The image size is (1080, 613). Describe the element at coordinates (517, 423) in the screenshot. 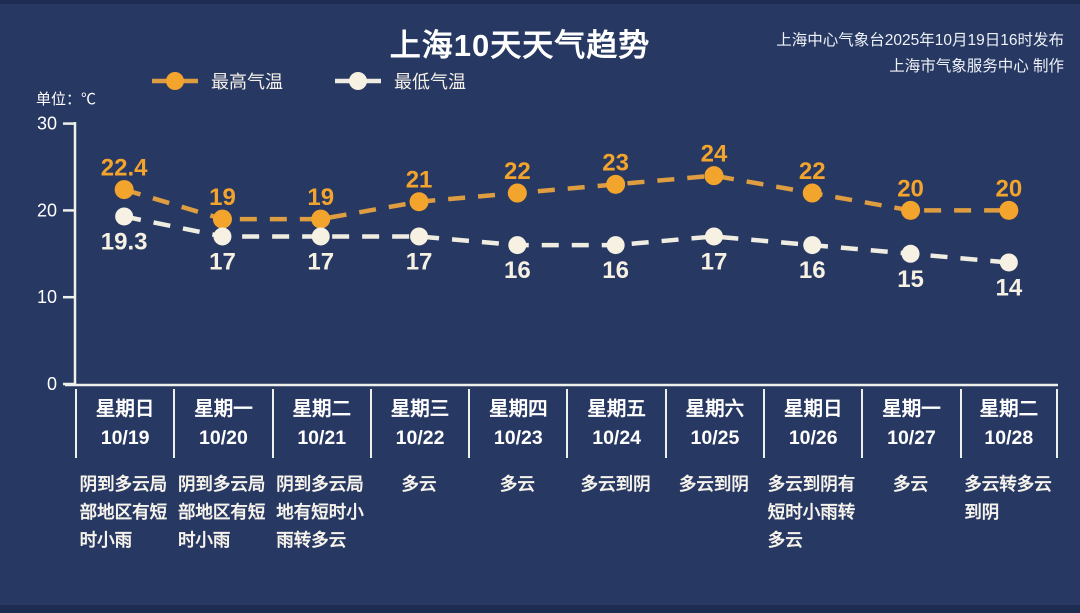

I see `day-header: 星期四 10/23` at that location.